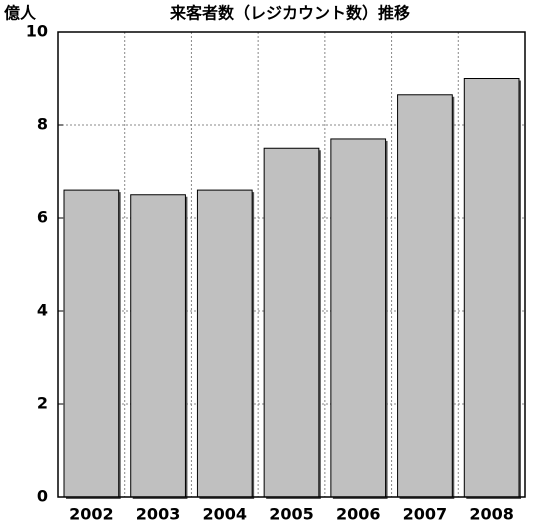 Image resolution: width=542 pixels, height=530 pixels. What do you see at coordinates (491, 514) in the screenshot?
I see `x-tick-label: 2008` at bounding box center [491, 514].